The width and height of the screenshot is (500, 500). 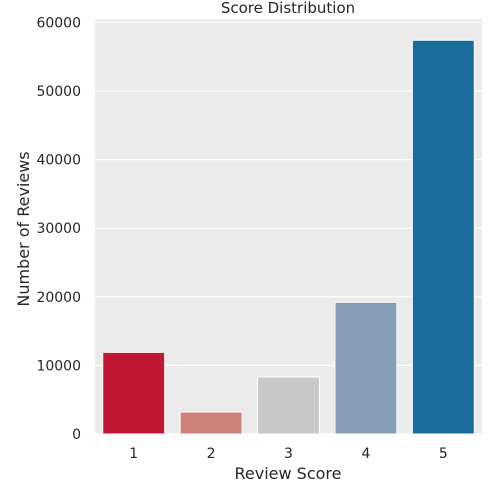 What do you see at coordinates (443, 454) in the screenshot?
I see `x-tick-label: 5` at bounding box center [443, 454].